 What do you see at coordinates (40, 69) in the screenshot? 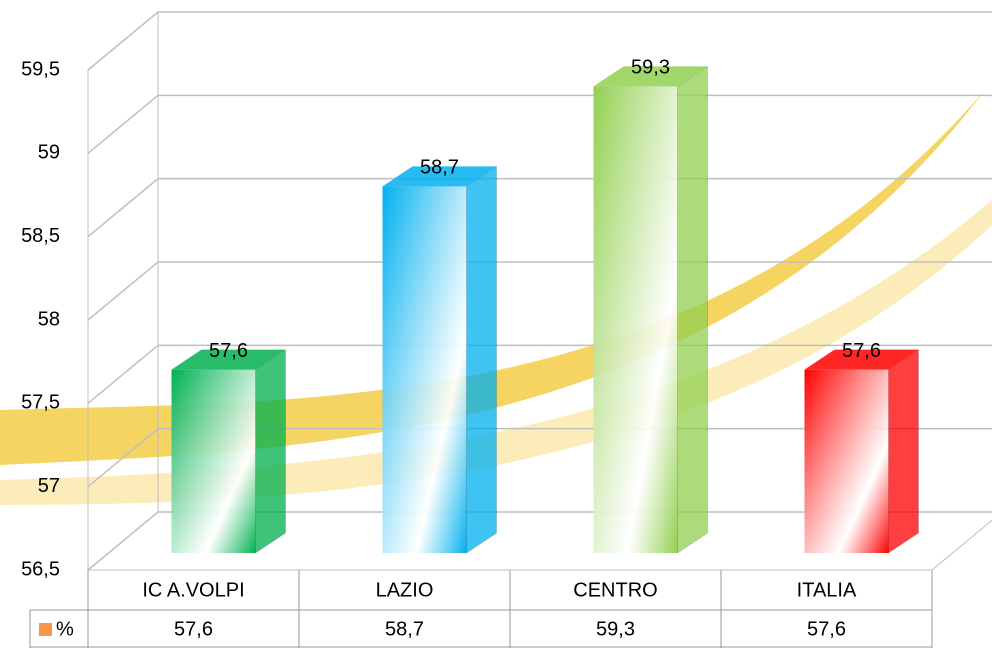
I see `y-tick-label: 59,5` at bounding box center [40, 69].